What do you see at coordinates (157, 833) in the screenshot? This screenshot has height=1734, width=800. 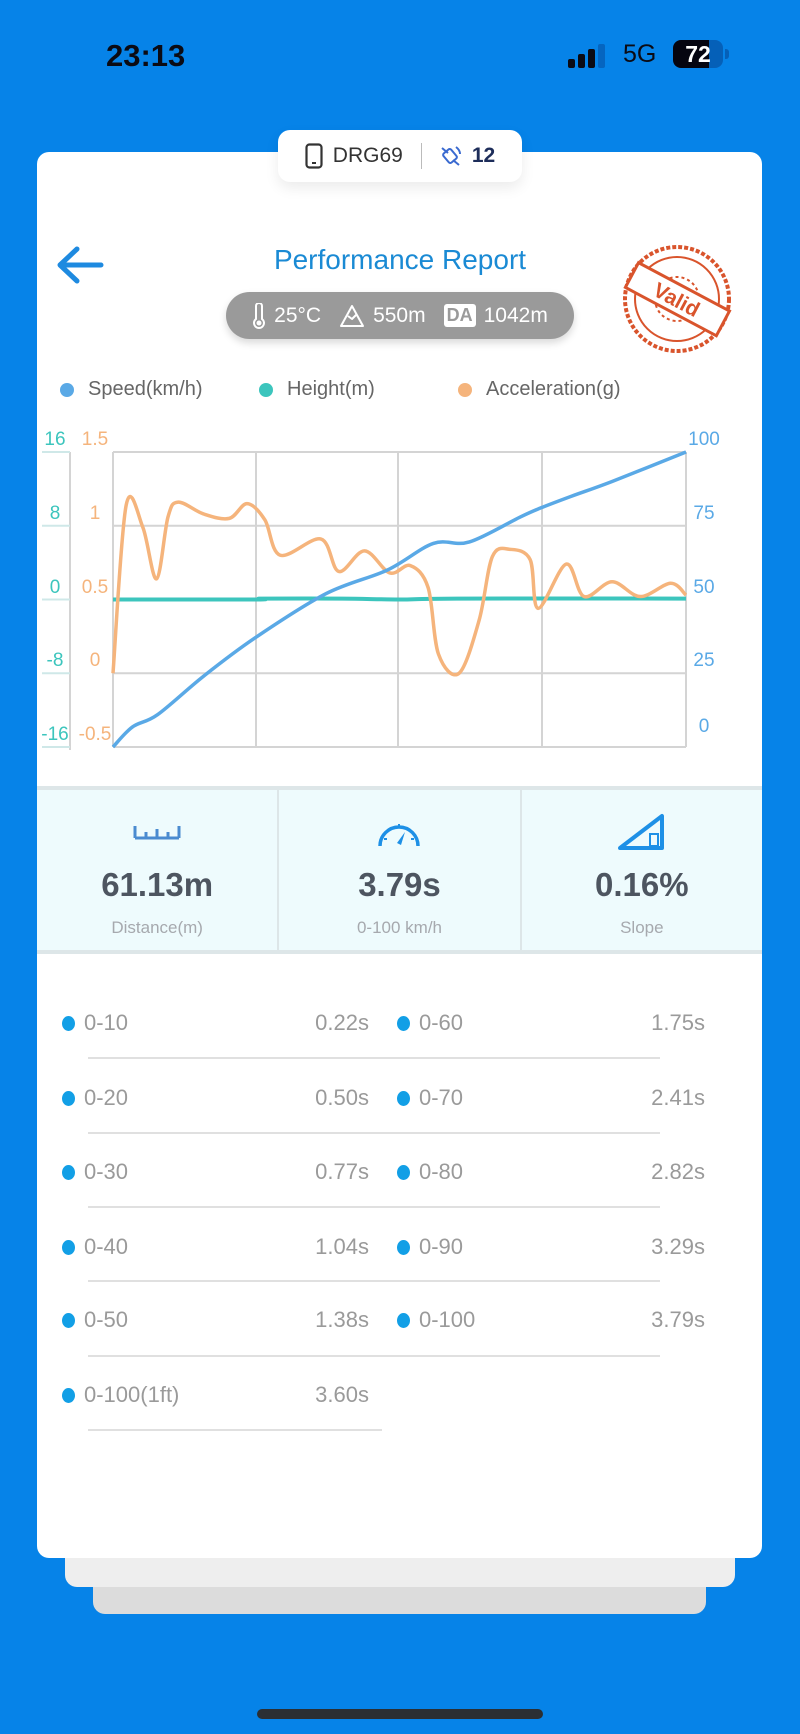 I see `ruler-icon` at bounding box center [157, 833].